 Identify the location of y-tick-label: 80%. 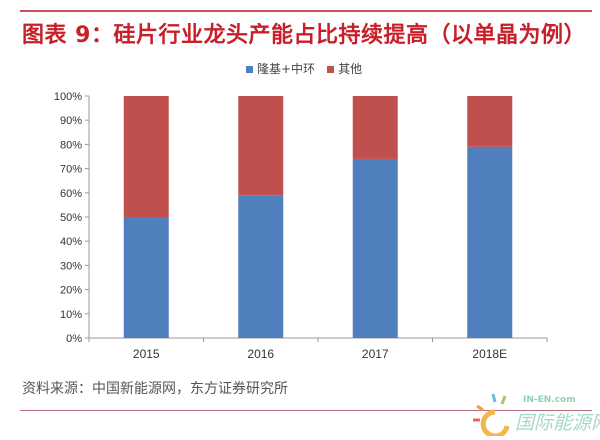
(71, 145).